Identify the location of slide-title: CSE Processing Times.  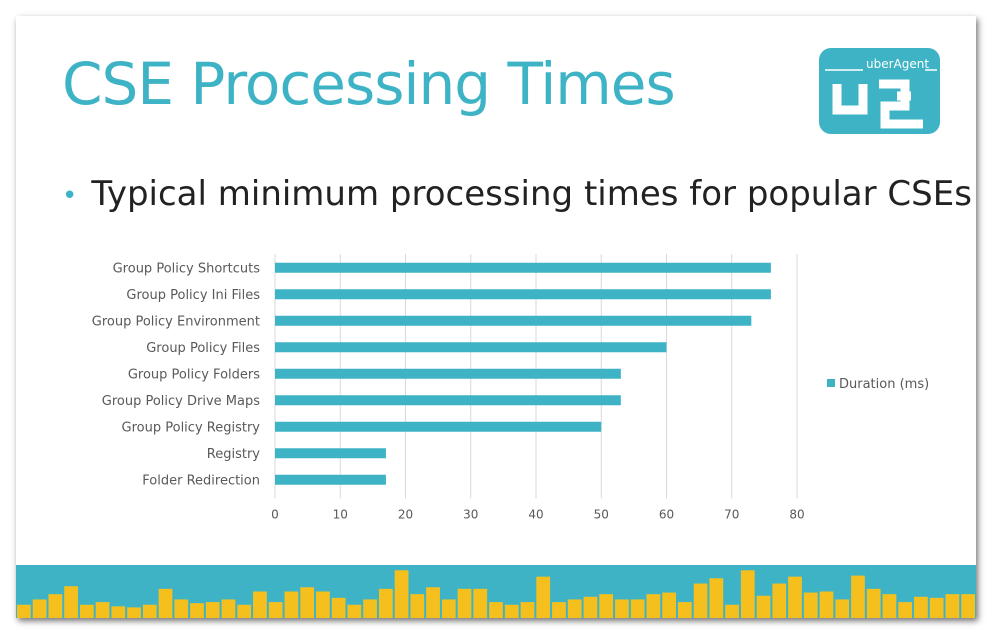
(369, 84).